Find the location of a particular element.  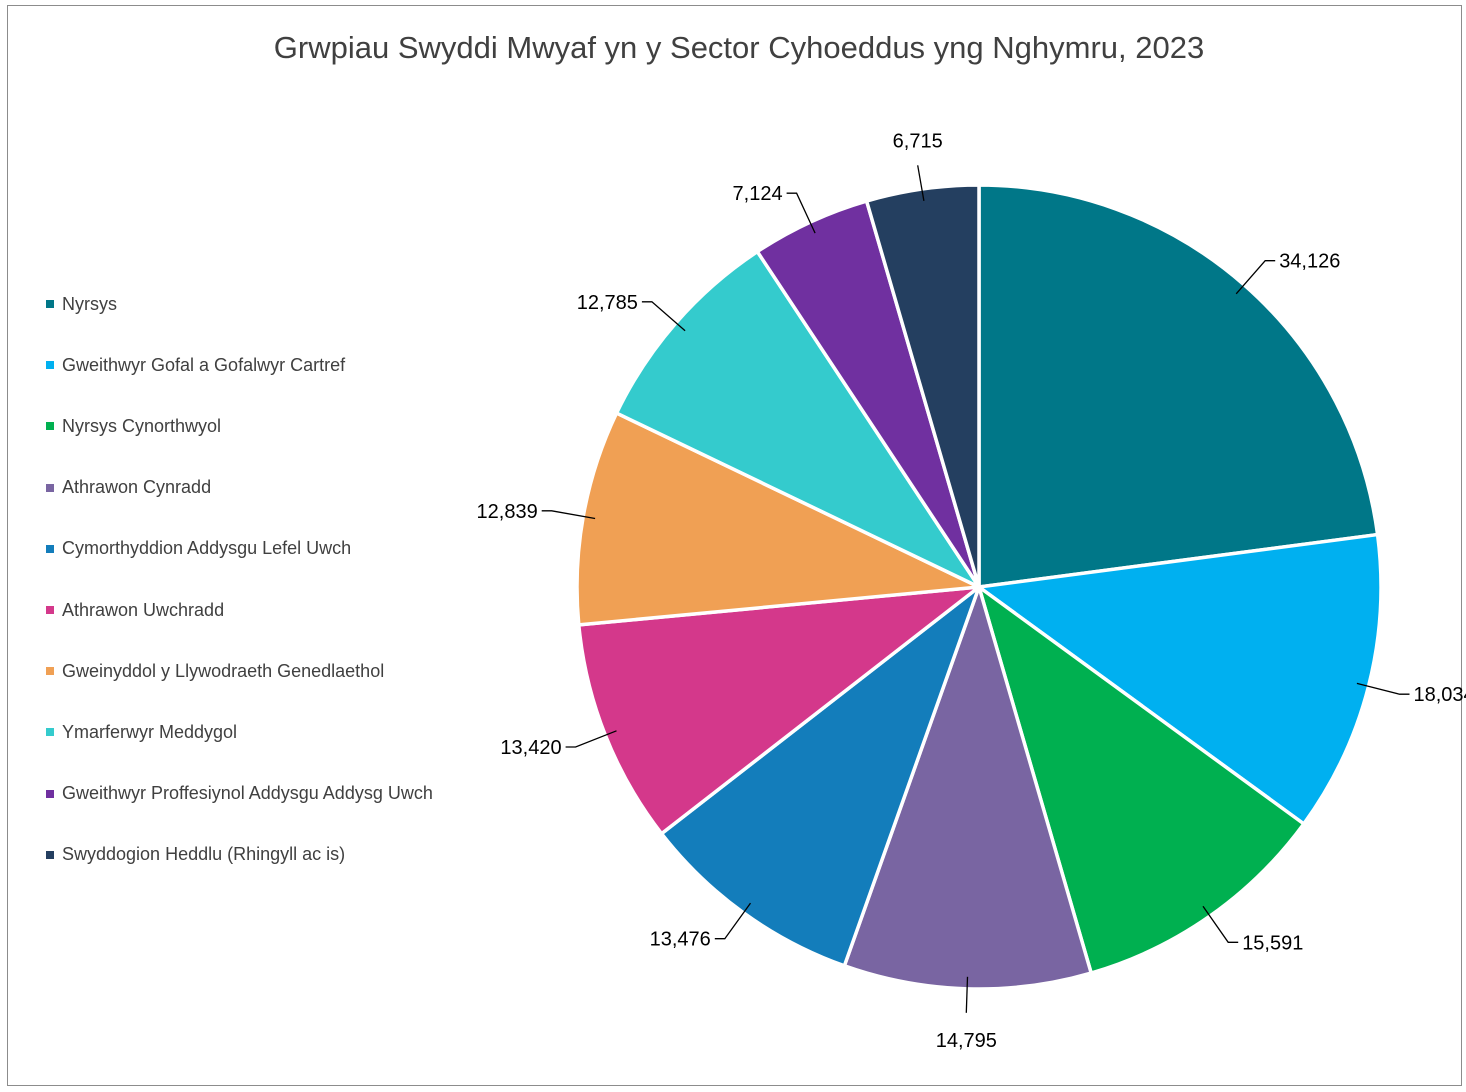

data-label: 12,839 is located at coordinates (507, 512).